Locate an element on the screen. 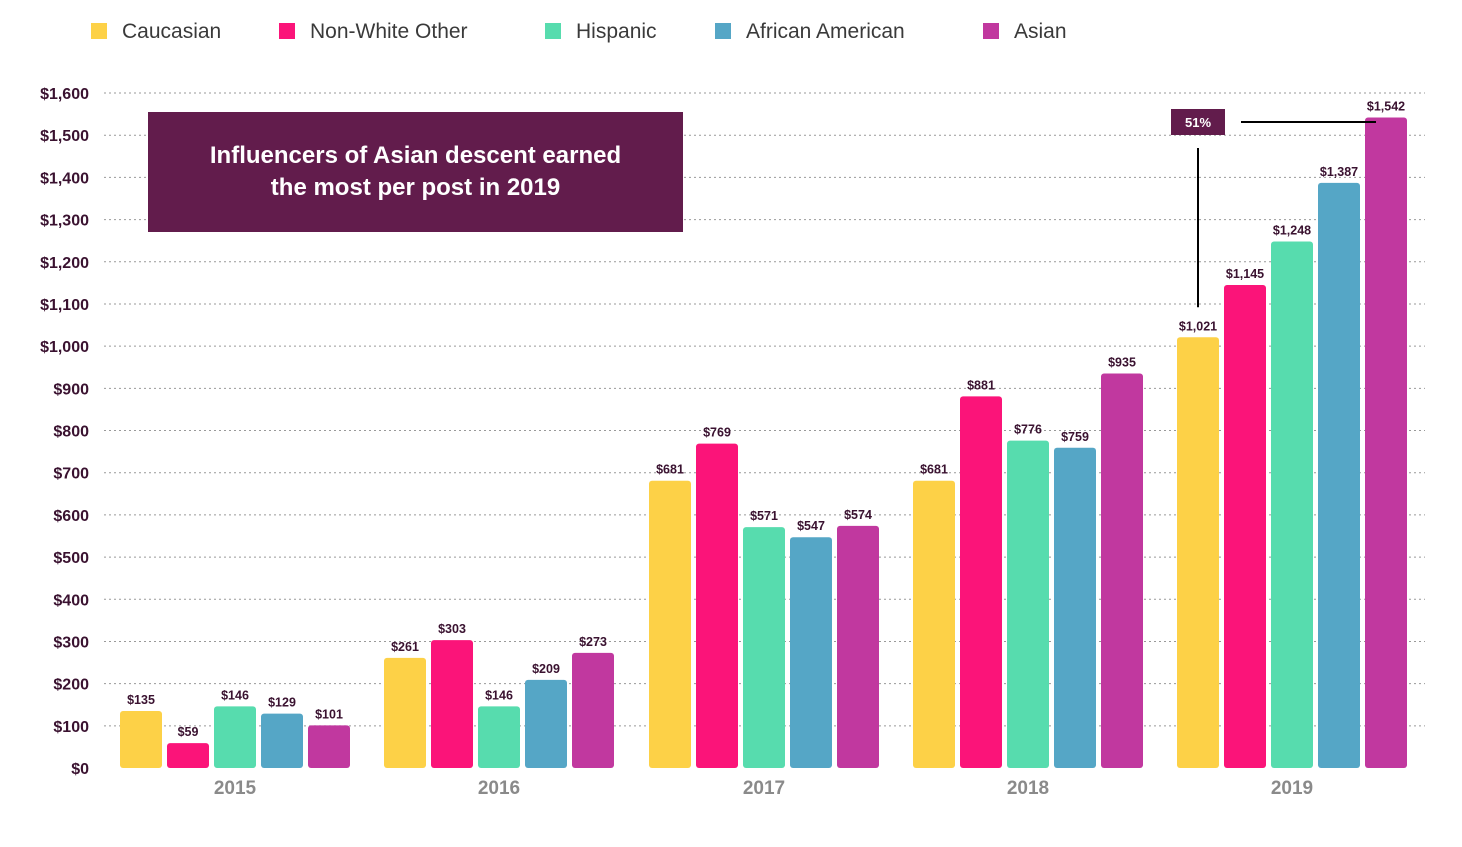 This screenshot has height=847, width=1462. bar-caucasian-2016 is located at coordinates (405, 712).